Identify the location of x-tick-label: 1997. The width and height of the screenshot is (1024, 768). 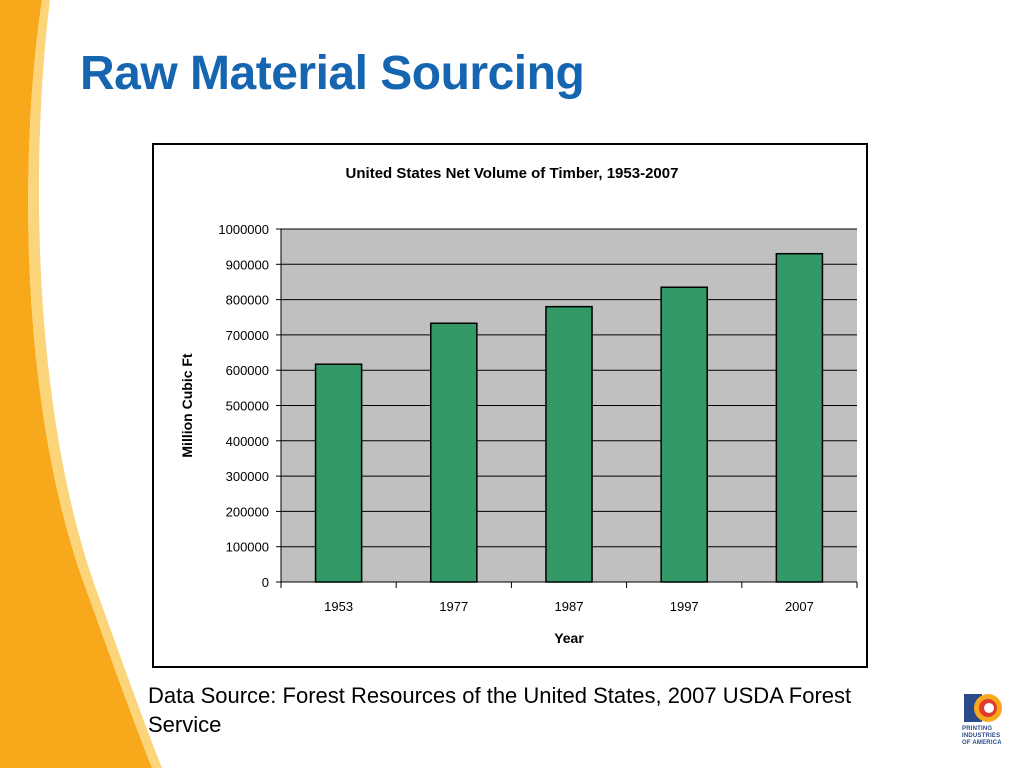
(684, 606).